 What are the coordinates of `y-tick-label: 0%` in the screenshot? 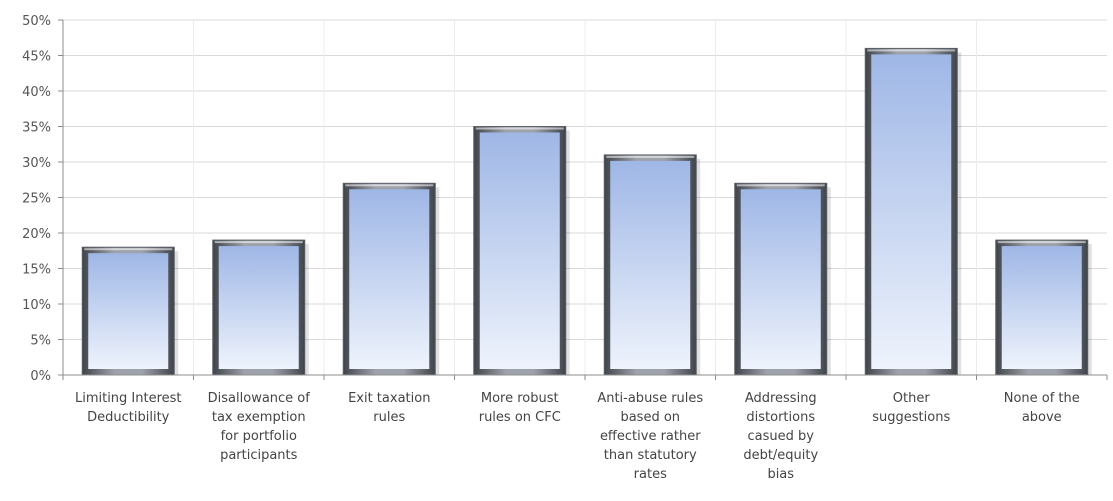 It's located at (40, 376).